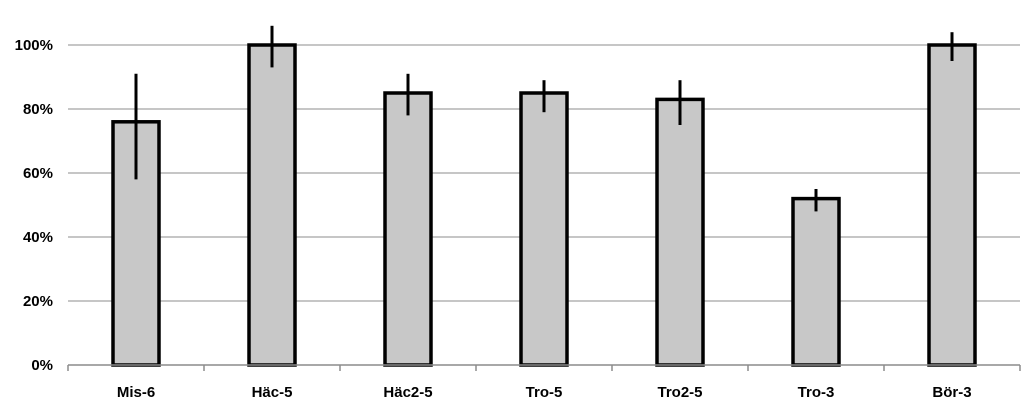  I want to click on x-category-label: Häc-5, so click(272, 392).